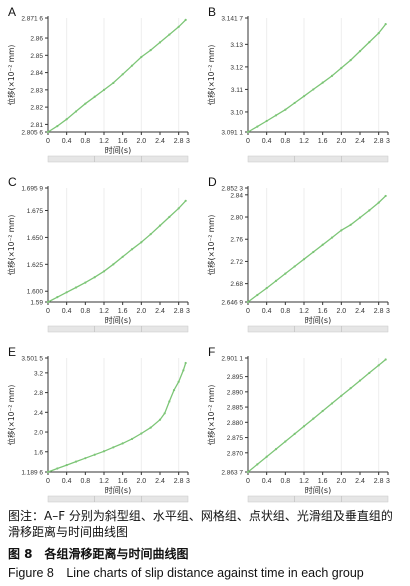  Describe the element at coordinates (12, 182) in the screenshot. I see `panel-label: C` at that location.